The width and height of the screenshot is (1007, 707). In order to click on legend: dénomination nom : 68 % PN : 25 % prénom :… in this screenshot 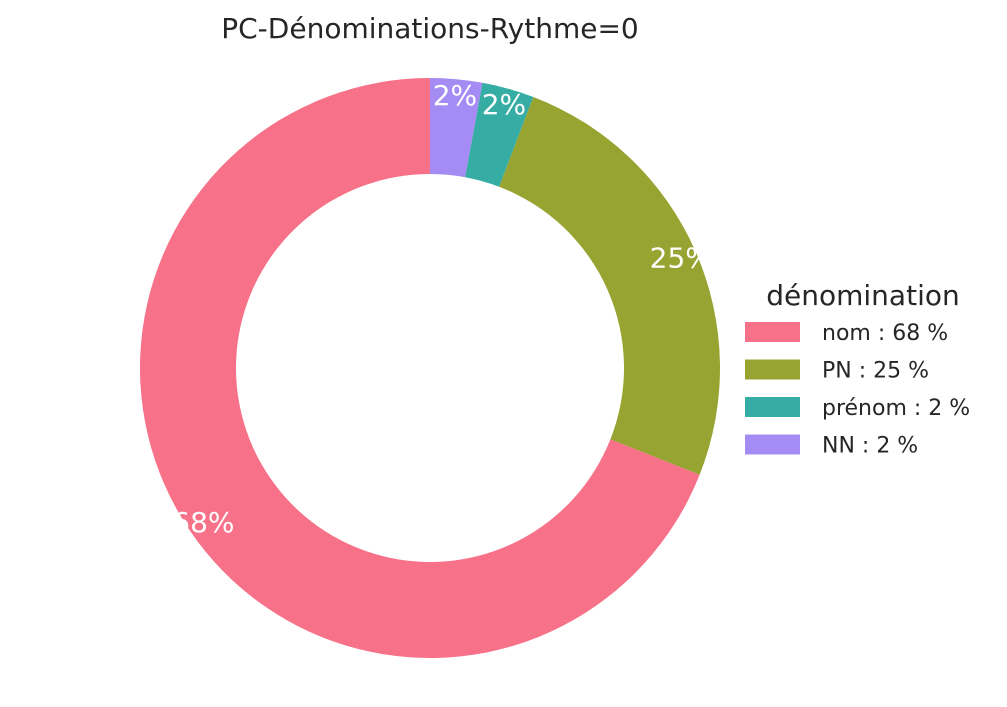, I will do `click(857, 369)`.